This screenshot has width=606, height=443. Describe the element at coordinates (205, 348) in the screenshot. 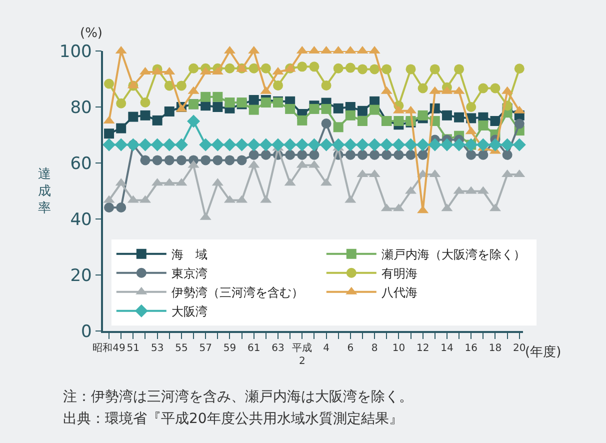

I see `x-tick-label: 57` at that location.